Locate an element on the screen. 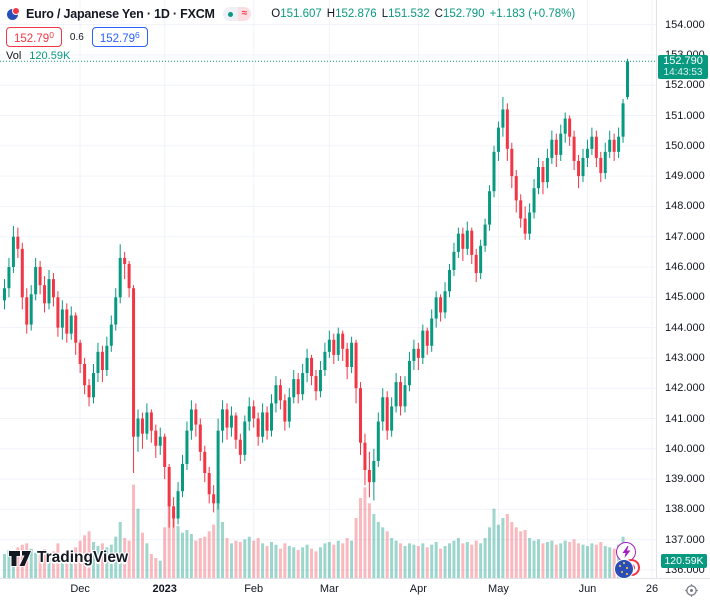  open-value: 151.607 is located at coordinates (301, 14).